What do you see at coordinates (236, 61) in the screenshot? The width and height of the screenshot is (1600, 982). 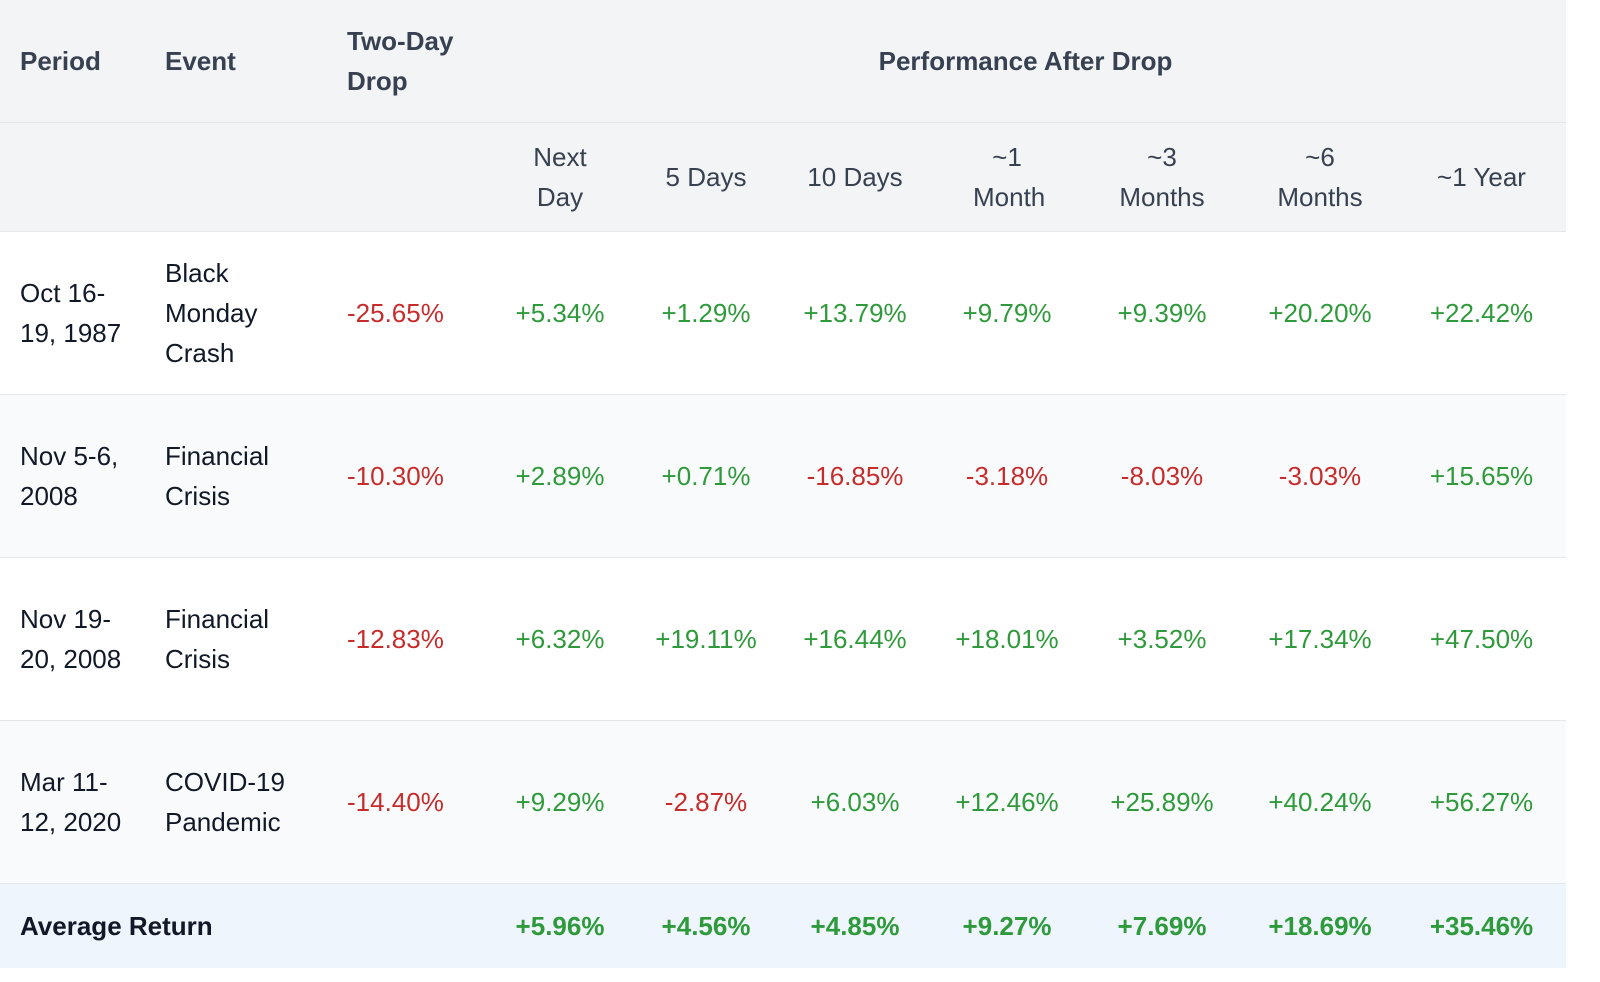 I see `event-header: Event` at bounding box center [236, 61].